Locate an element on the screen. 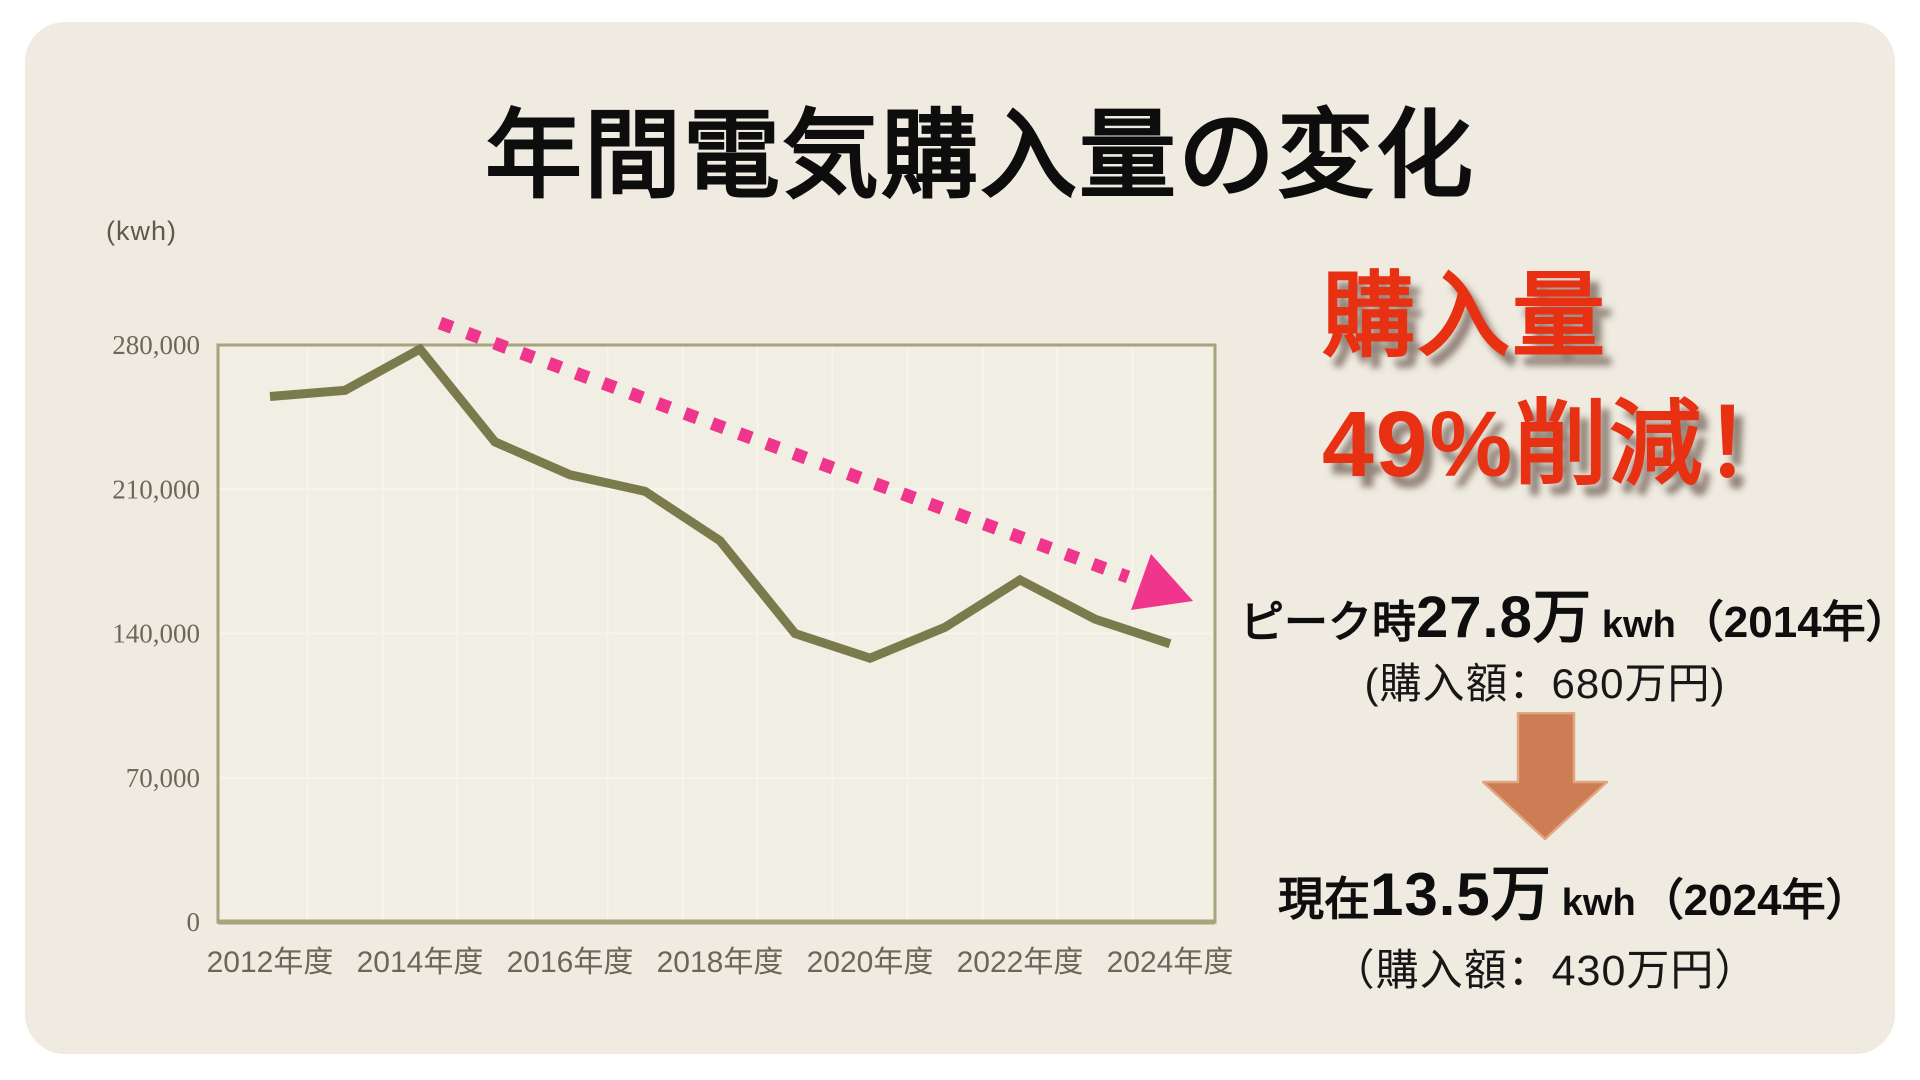 The image size is (1920, 1080). peak-unit: kwh is located at coordinates (1638, 625).